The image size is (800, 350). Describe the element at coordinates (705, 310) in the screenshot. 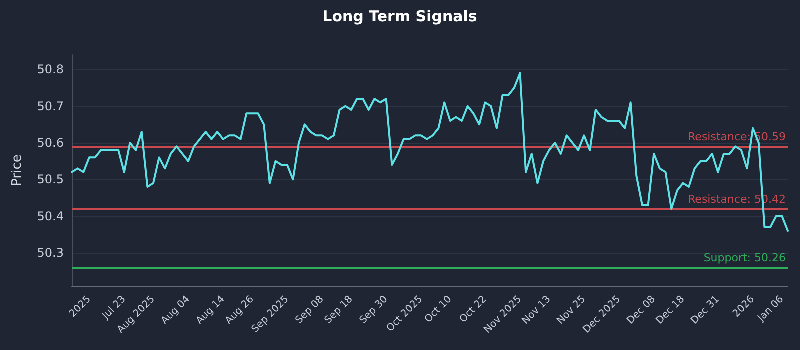

I see `x-tick-label: Dec 31` at that location.